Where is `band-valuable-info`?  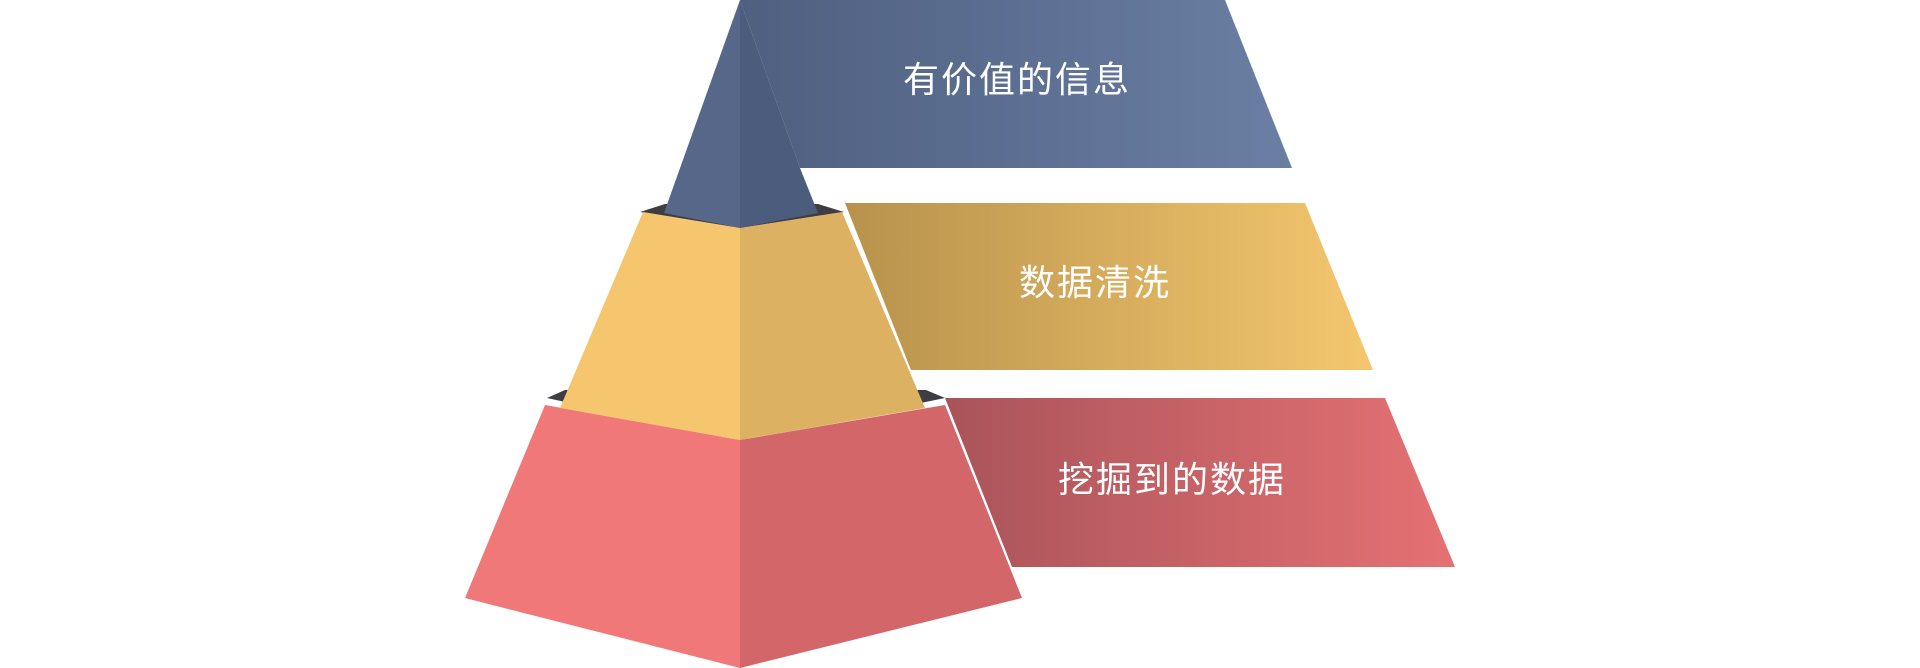 band-valuable-info is located at coordinates (1016, 84).